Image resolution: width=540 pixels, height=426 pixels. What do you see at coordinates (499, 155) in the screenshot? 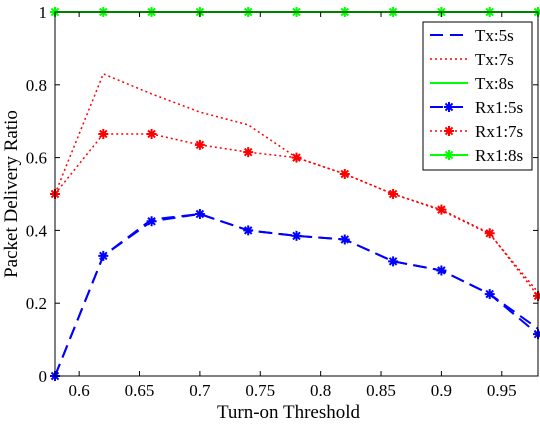
I see `legend-label: Rx1:8s` at bounding box center [499, 155].